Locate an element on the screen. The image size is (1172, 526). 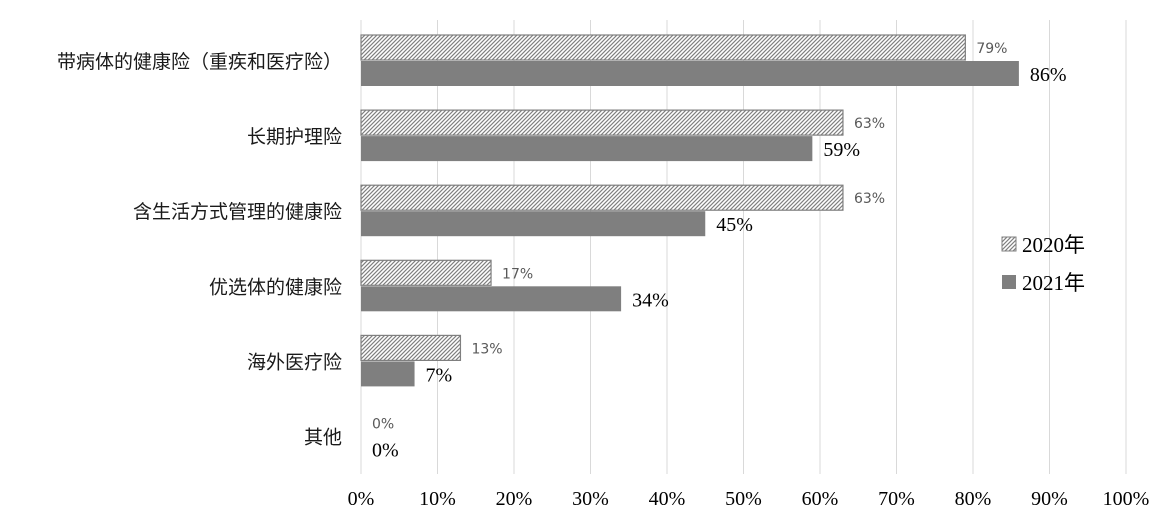
legend-label-2021: 2021年 is located at coordinates (1053, 283).